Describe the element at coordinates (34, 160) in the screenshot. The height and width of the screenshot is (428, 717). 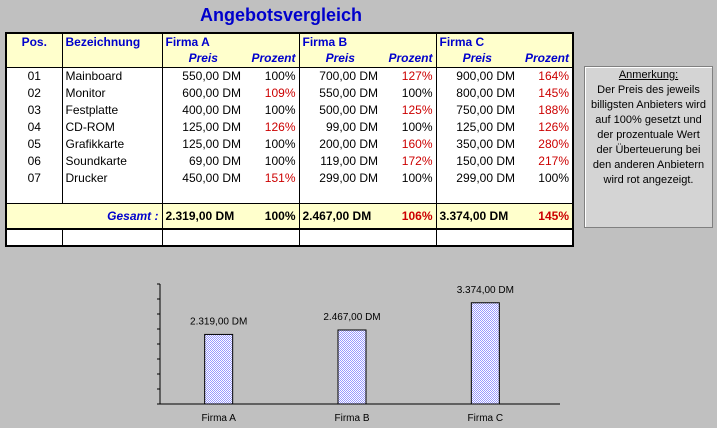
I see `cell-pos: 06` at that location.